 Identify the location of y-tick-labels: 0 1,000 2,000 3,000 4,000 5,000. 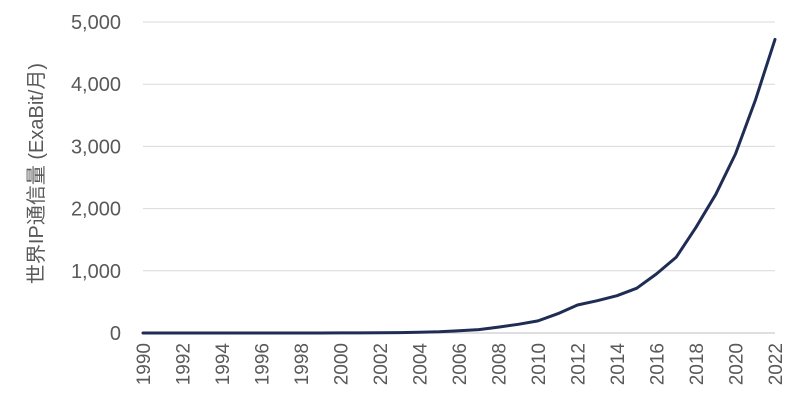
(96, 178).